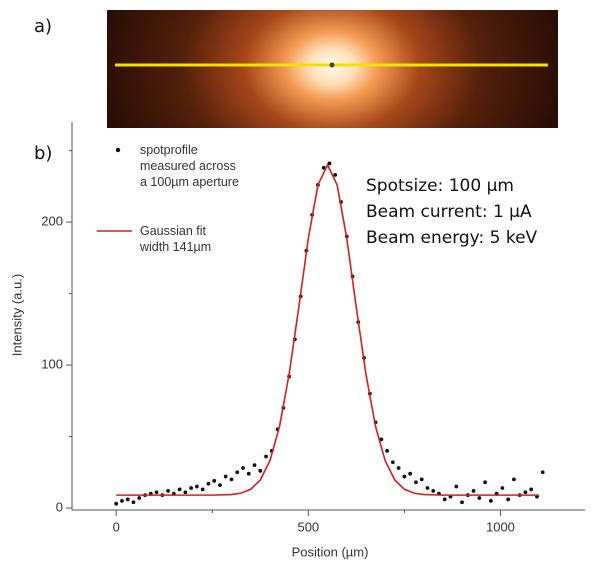 The height and width of the screenshot is (570, 598). I want to click on panel-label: b), so click(43, 153).